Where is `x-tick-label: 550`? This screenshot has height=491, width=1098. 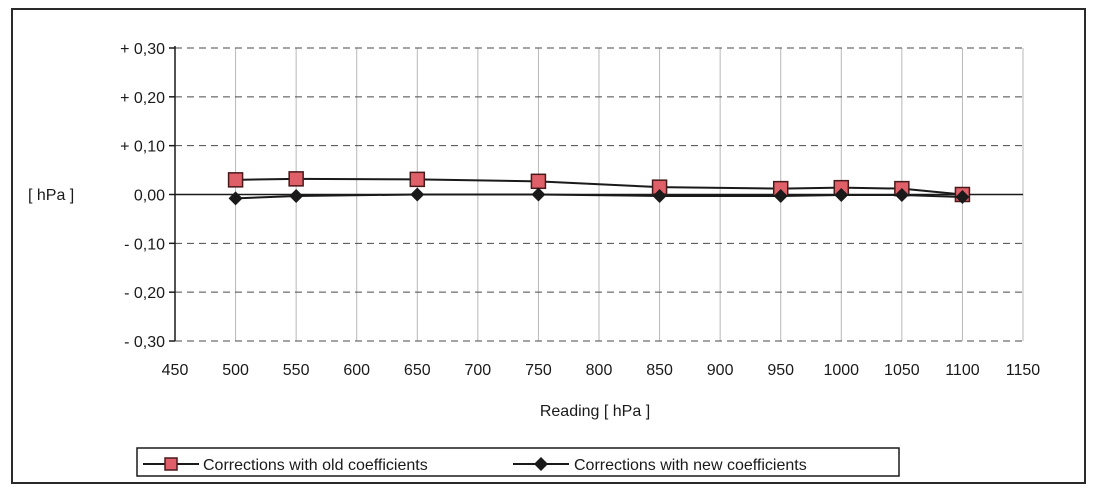 x-tick-label: 550 is located at coordinates (296, 370).